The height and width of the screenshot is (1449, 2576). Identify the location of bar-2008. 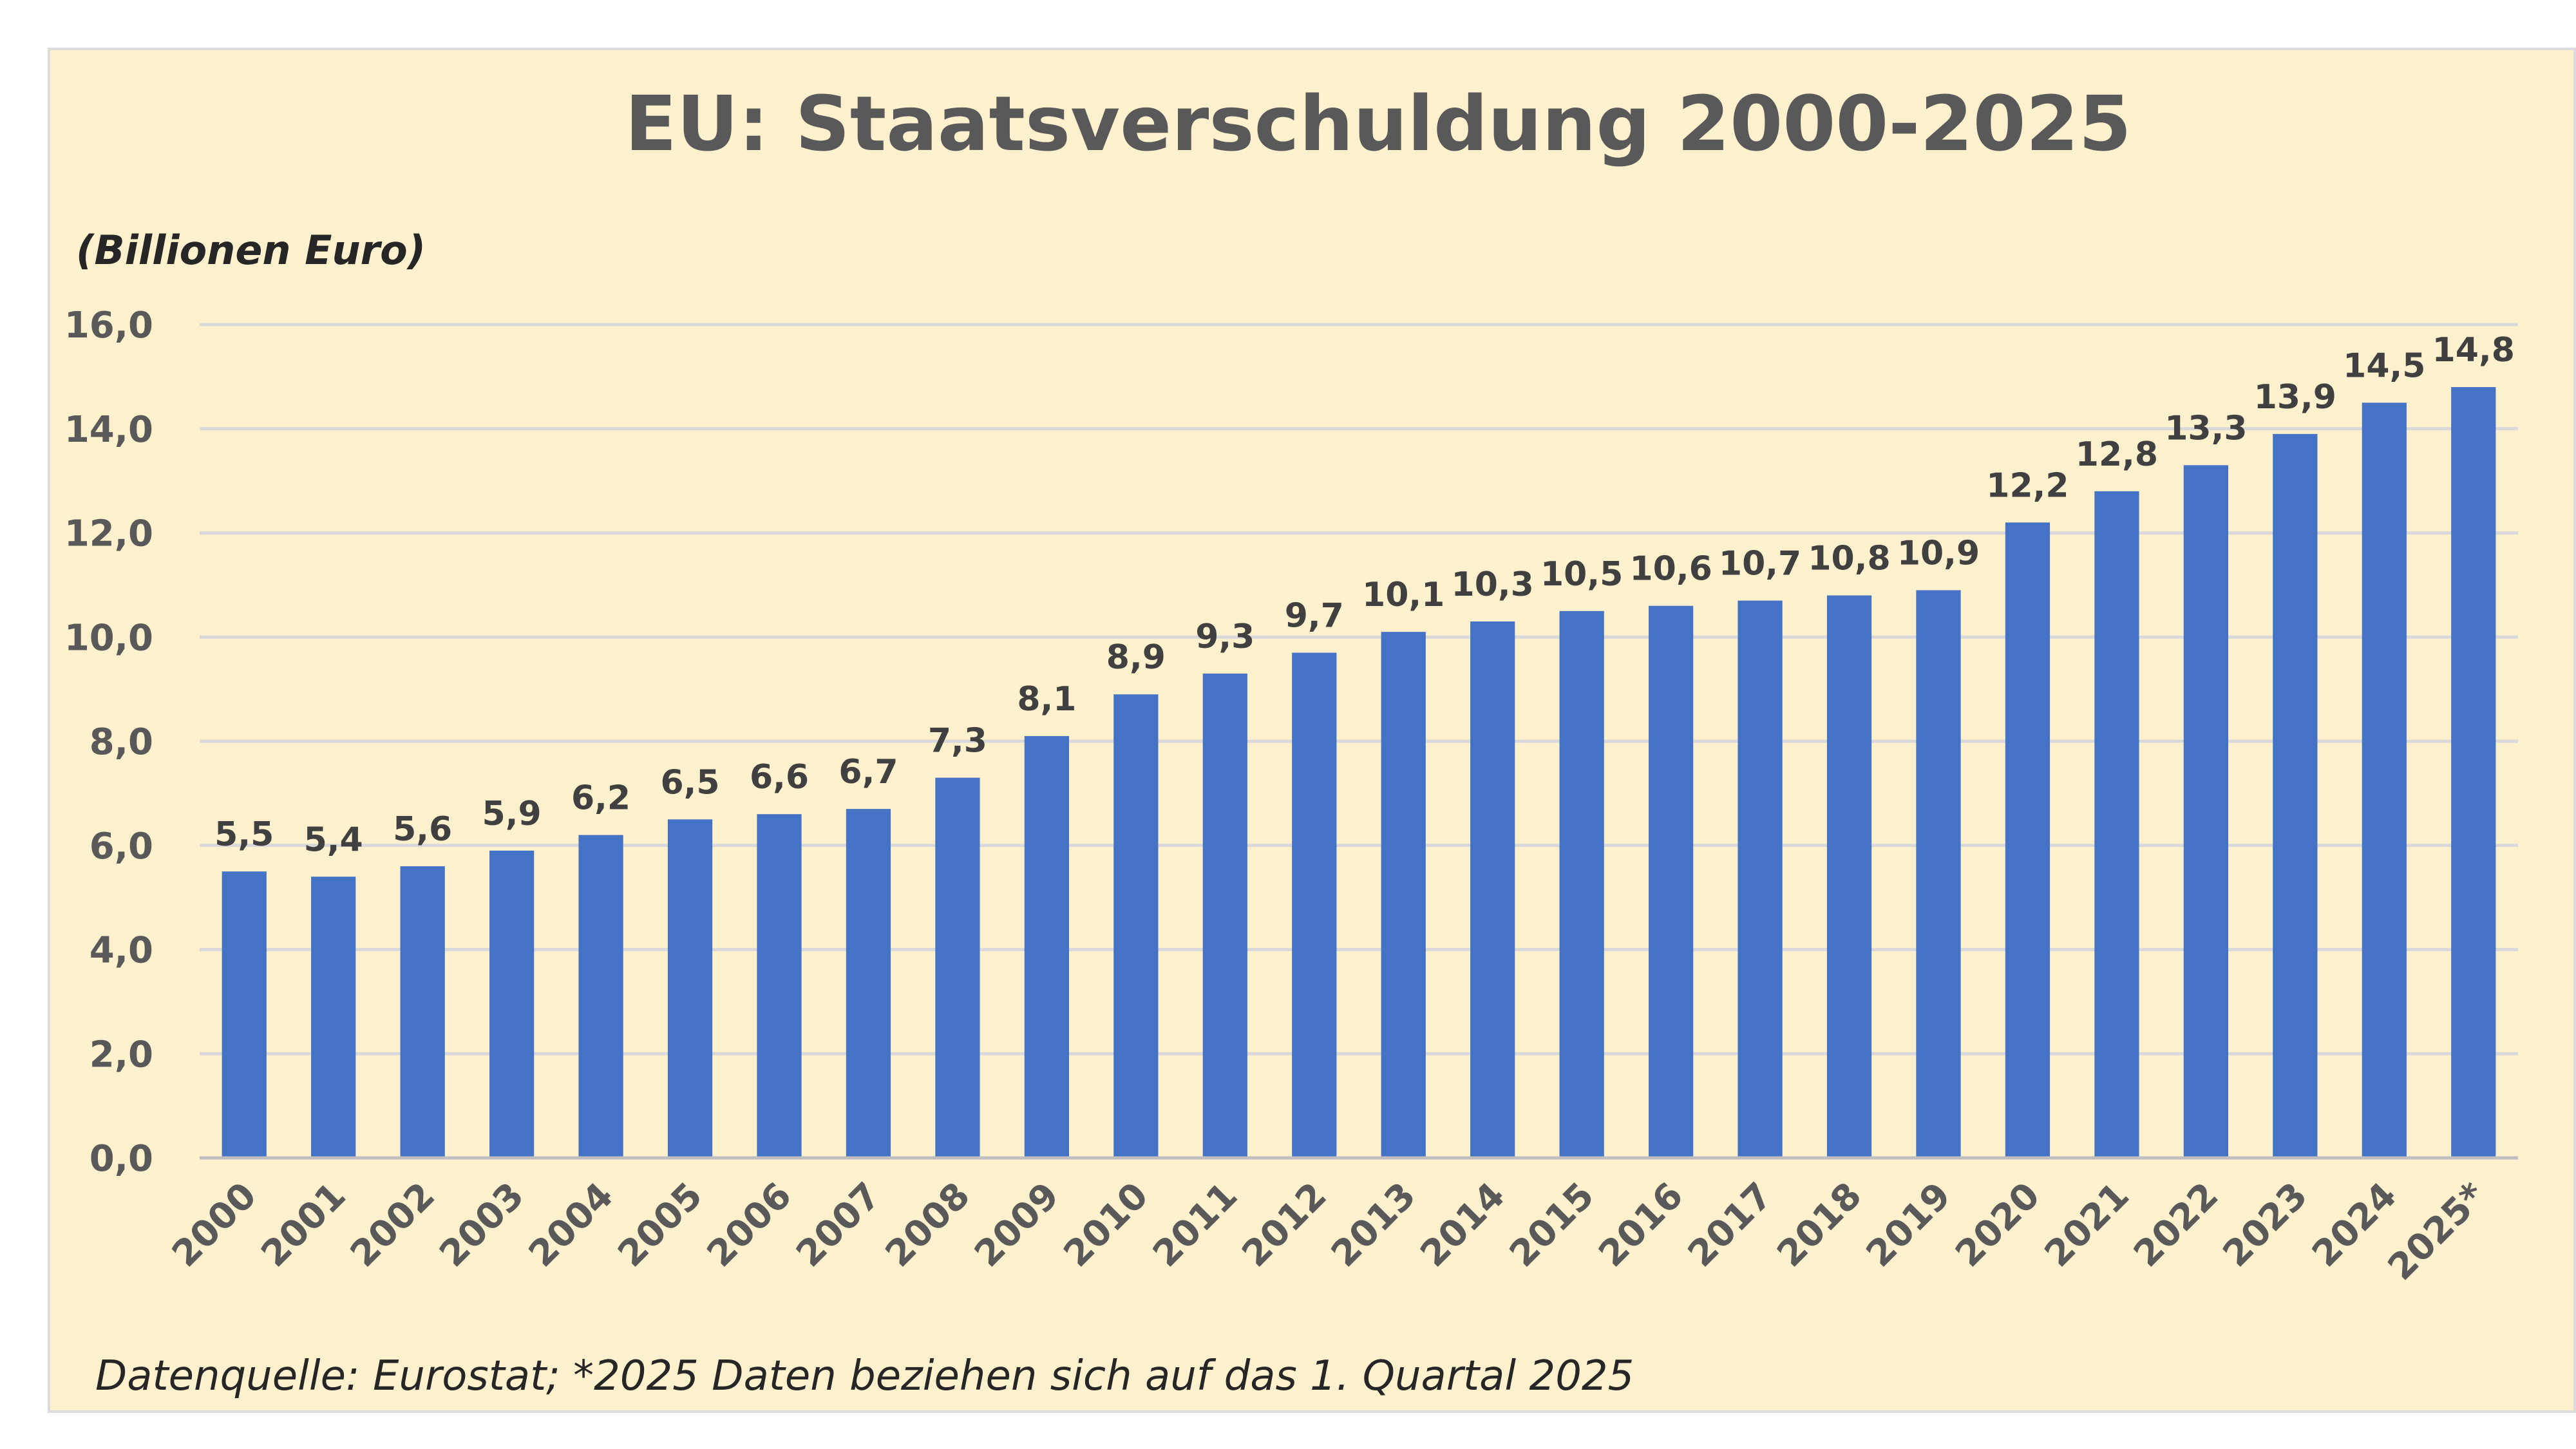
(957, 968).